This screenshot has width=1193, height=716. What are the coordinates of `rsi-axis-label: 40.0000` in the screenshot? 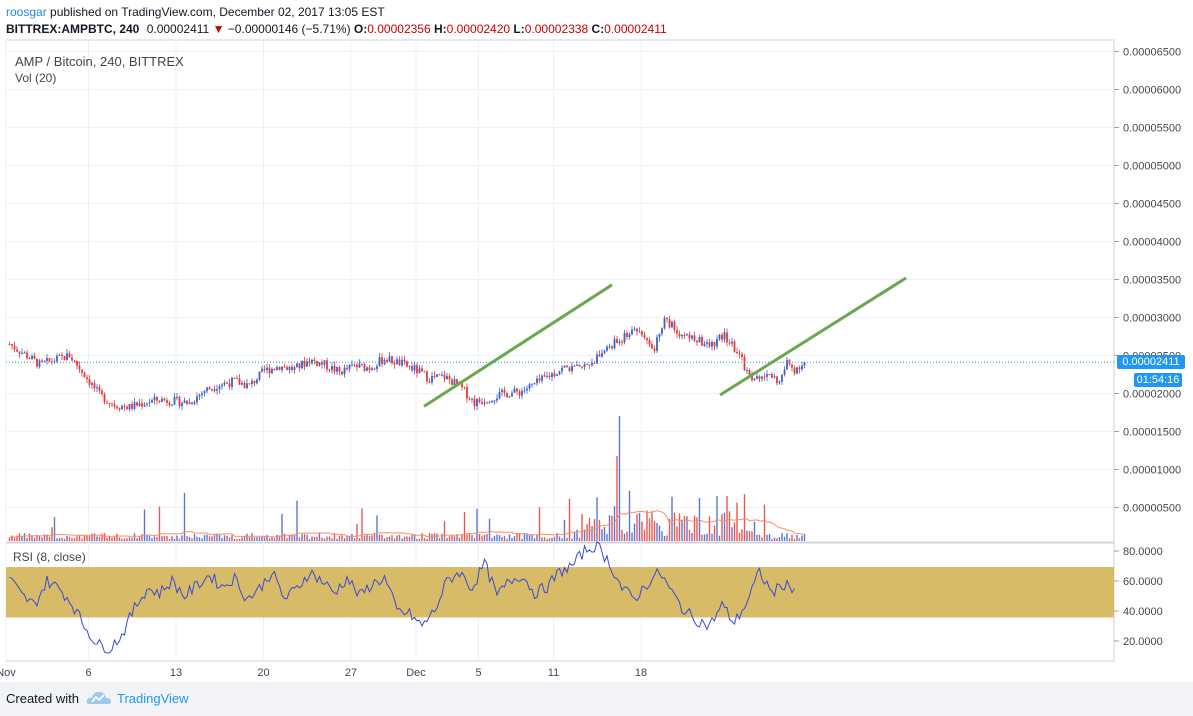 It's located at (1143, 612).